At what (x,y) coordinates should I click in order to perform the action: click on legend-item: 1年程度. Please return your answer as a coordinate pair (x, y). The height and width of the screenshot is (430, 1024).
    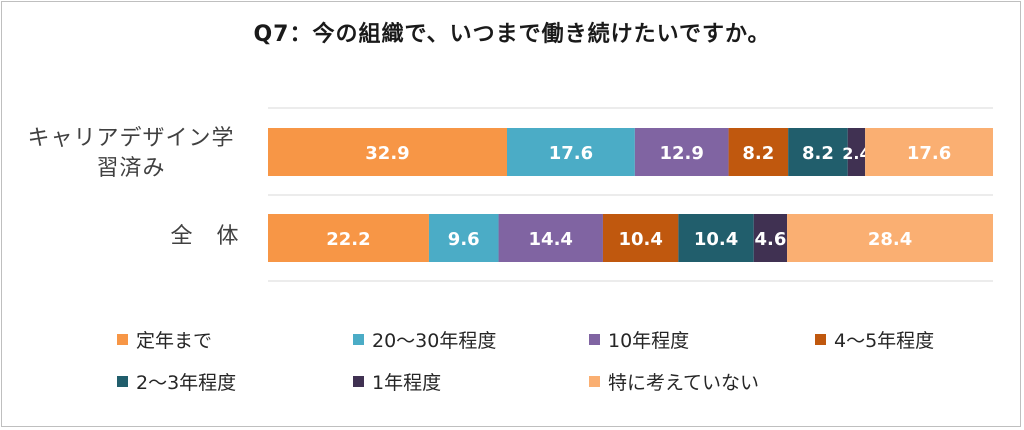
    Looking at the image, I should click on (397, 381).